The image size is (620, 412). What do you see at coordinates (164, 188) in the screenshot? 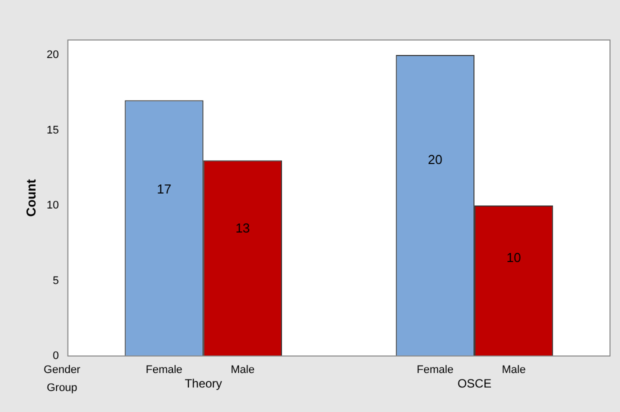
I see `data-label: 17` at bounding box center [164, 188].